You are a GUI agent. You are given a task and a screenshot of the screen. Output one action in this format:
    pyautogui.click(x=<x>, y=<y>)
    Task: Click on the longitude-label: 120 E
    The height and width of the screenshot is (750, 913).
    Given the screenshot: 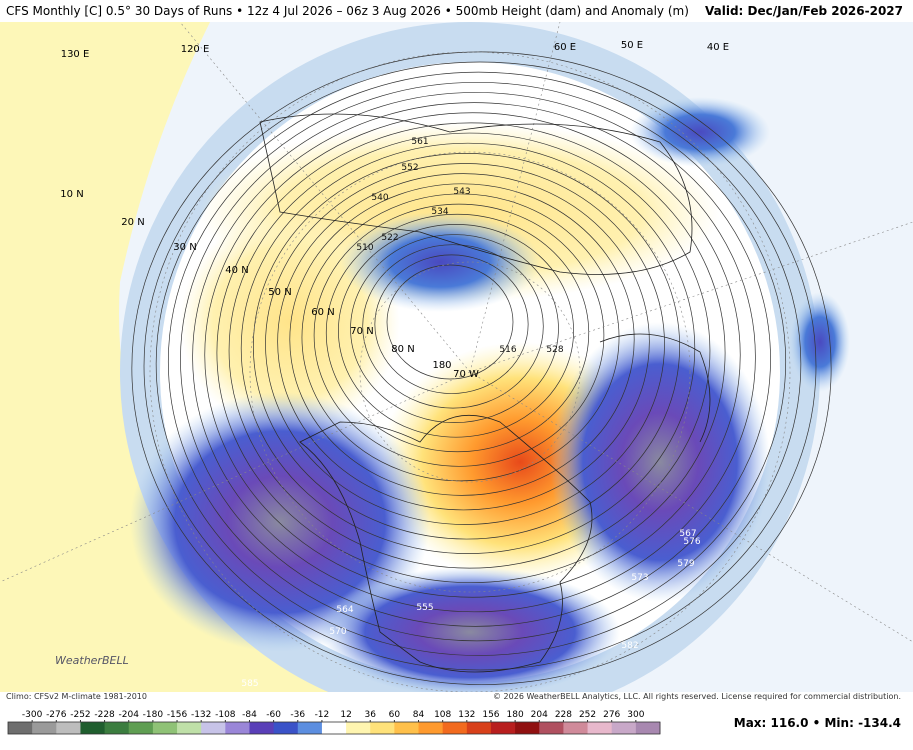 What is the action you would take?
    pyautogui.click(x=195, y=49)
    